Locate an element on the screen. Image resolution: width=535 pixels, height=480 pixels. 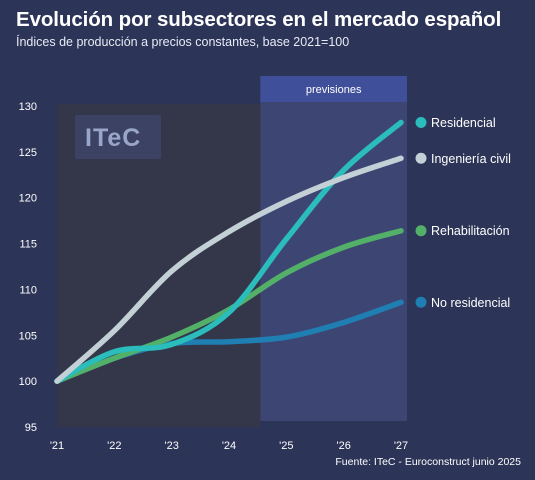
y-tick-label: 125 is located at coordinates (28, 153).